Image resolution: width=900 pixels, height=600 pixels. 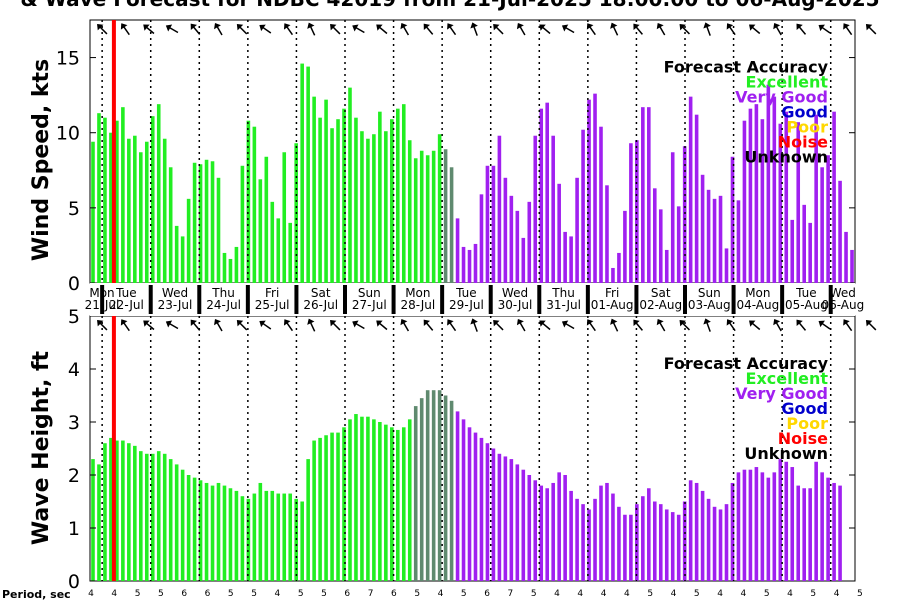 What do you see at coordinates (534, 594) in the screenshot?
I see `period-value: 5` at bounding box center [534, 594].